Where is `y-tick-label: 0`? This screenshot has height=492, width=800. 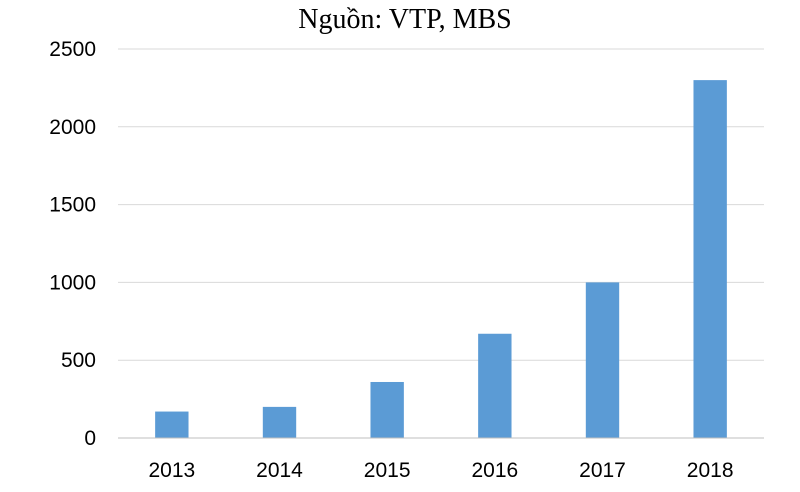 y-tick-label: 0 is located at coordinates (90, 438).